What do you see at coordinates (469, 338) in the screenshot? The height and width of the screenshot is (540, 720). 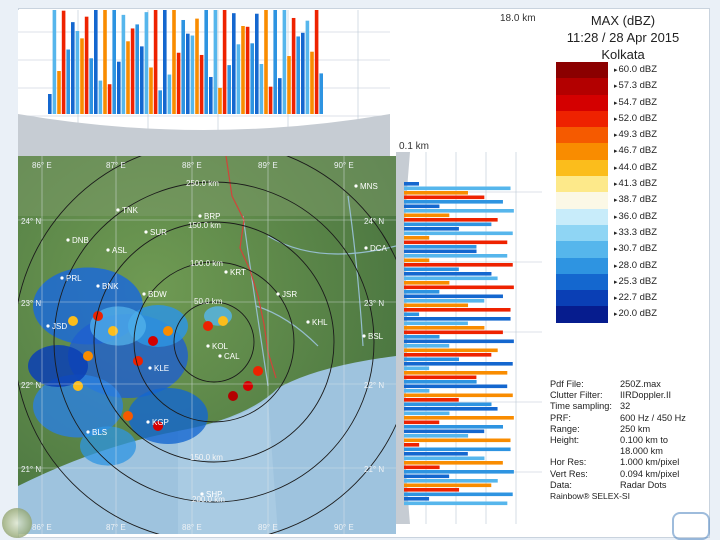 I see `side-height-profile` at bounding box center [469, 338].